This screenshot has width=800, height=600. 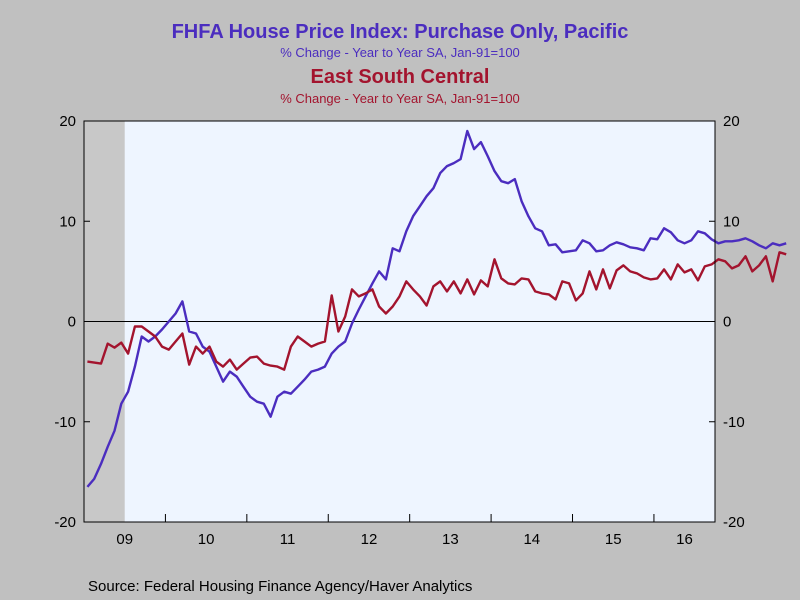 I want to click on x-tick-label: 11, so click(x=288, y=539).